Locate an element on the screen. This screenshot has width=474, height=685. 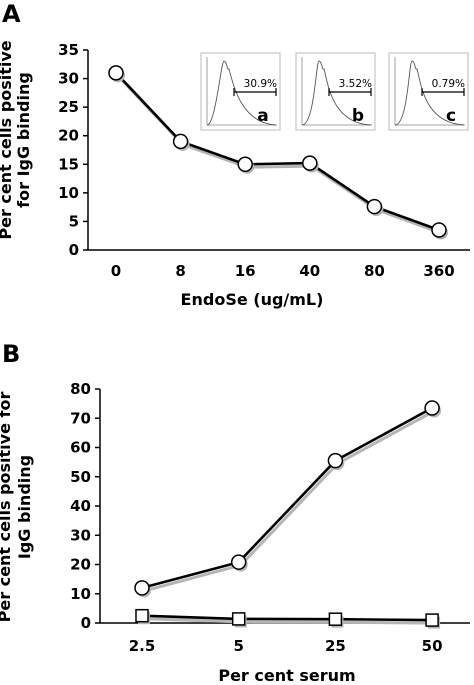
x-tick-label: 0 is located at coordinates (116, 271).